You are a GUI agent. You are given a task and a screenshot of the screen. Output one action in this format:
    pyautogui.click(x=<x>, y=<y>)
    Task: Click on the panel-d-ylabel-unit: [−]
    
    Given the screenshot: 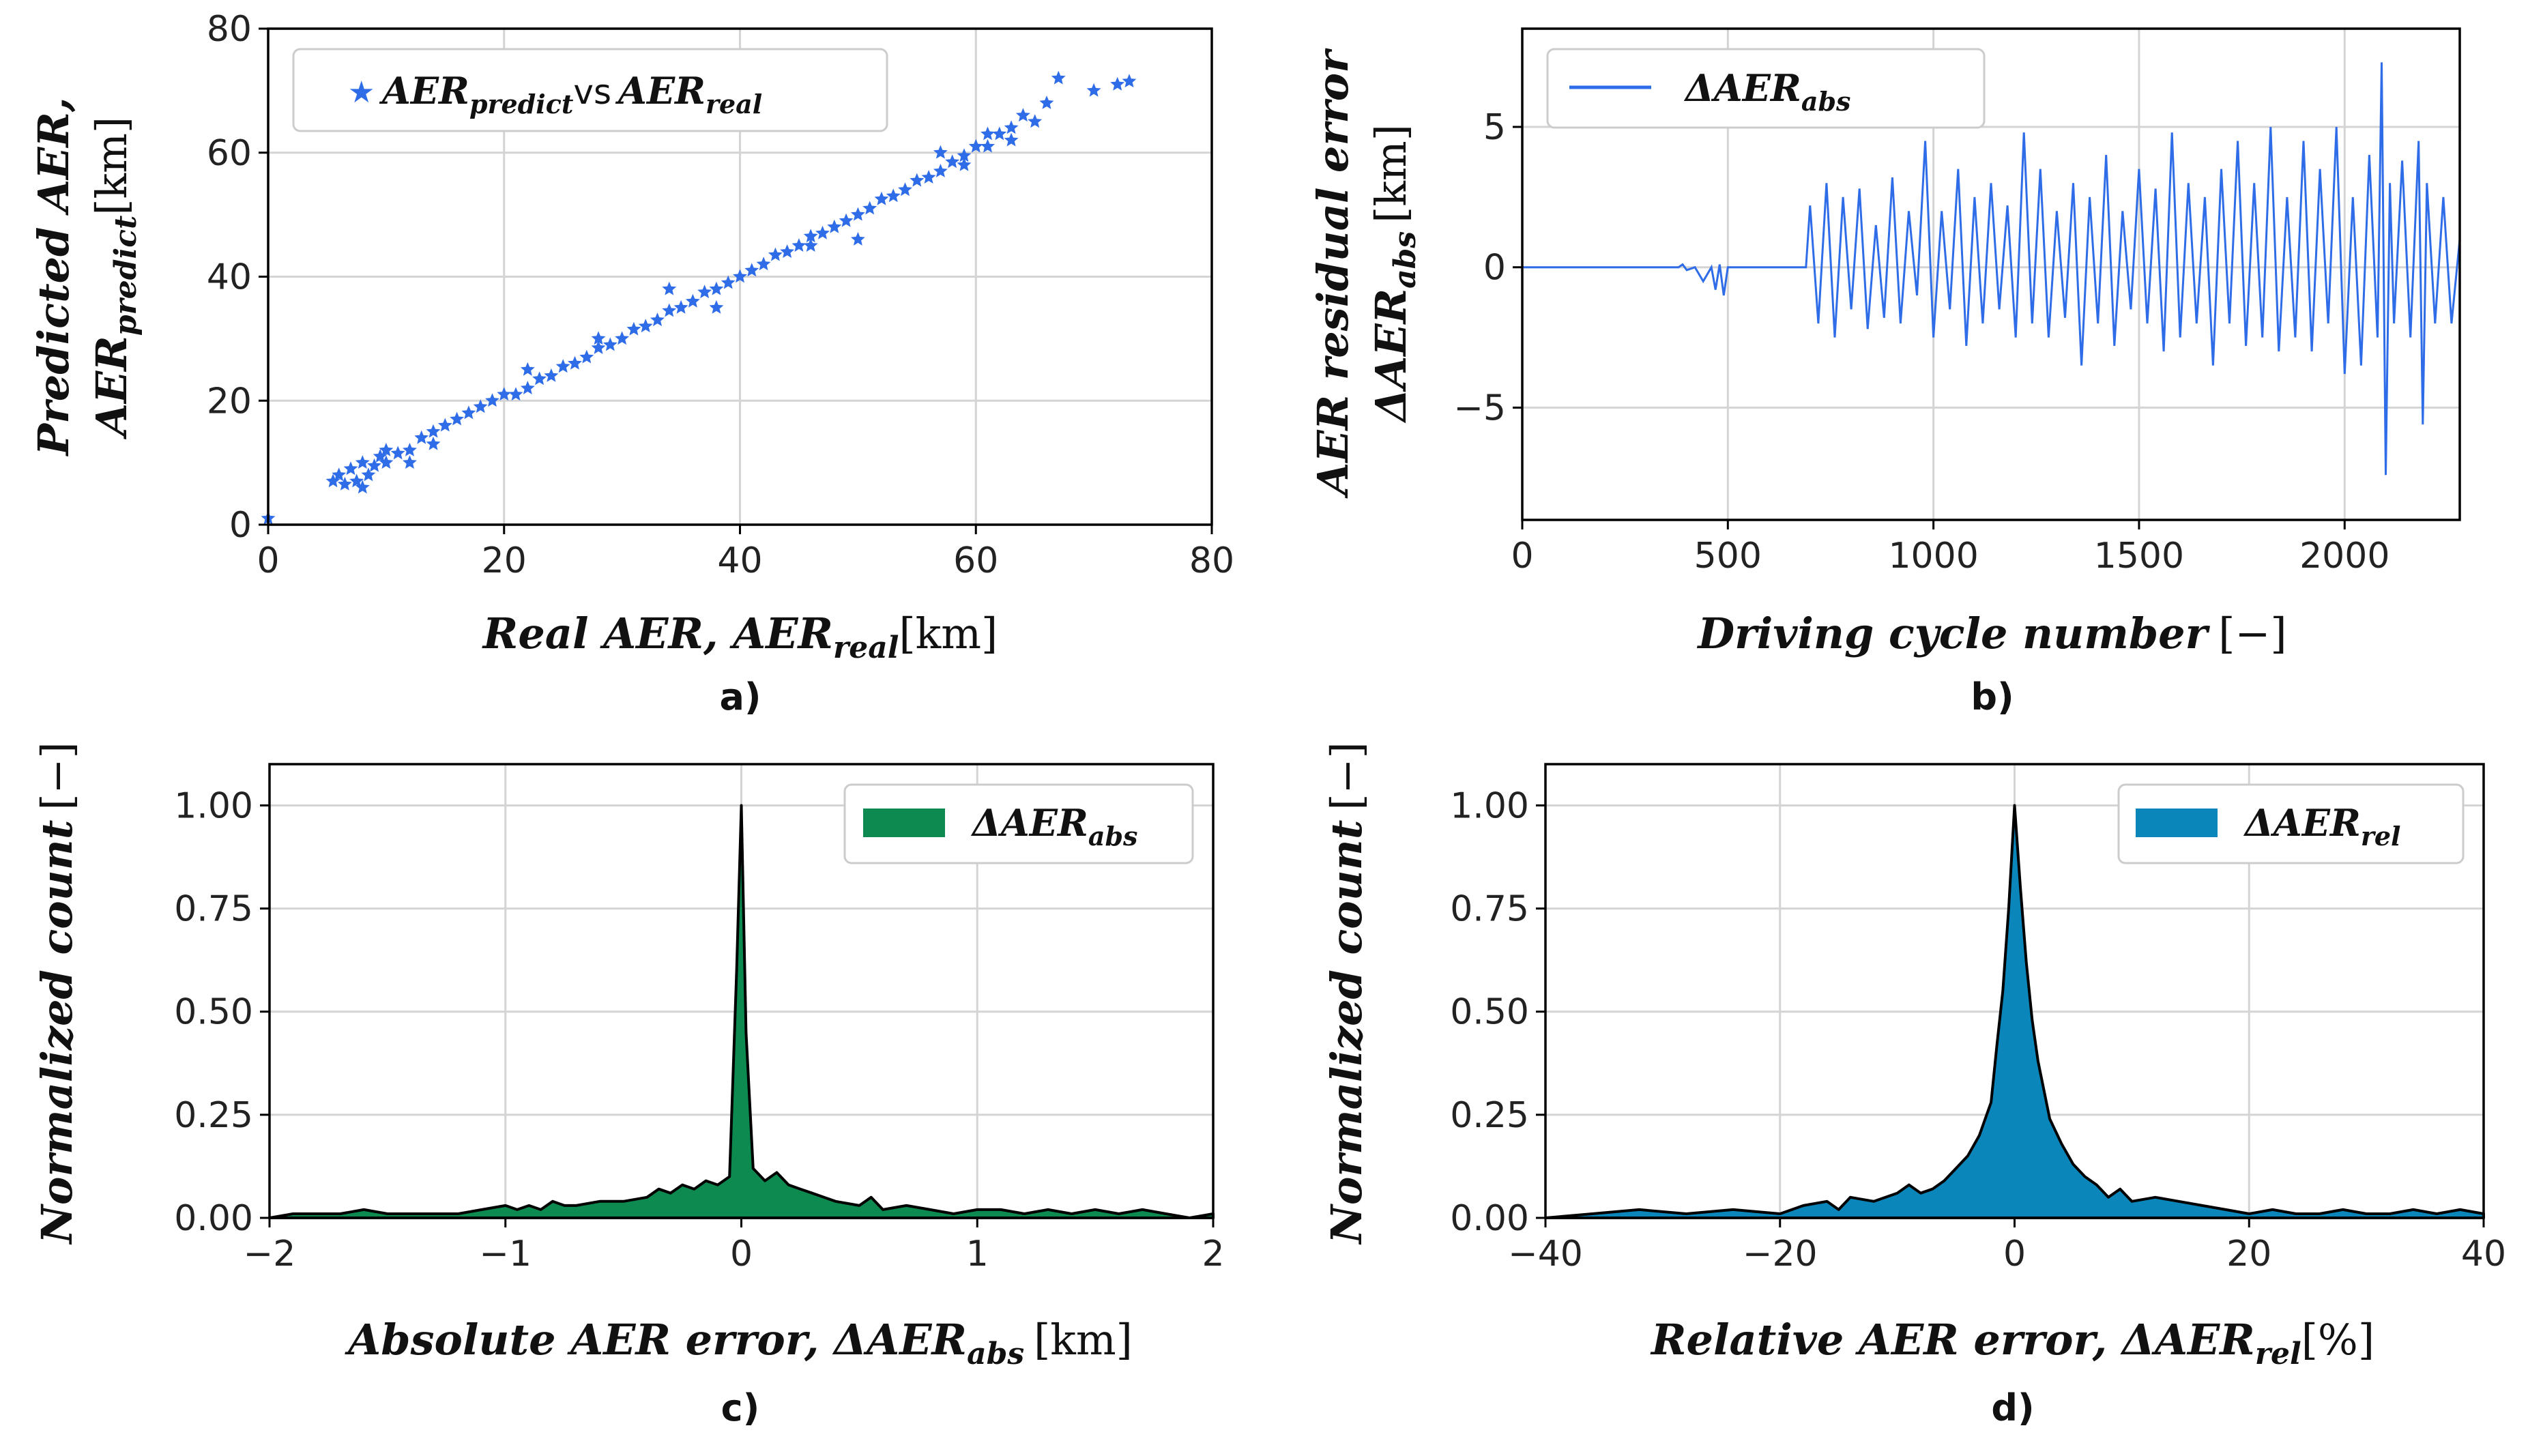 What is the action you would take?
    pyautogui.click(x=1346, y=776)
    